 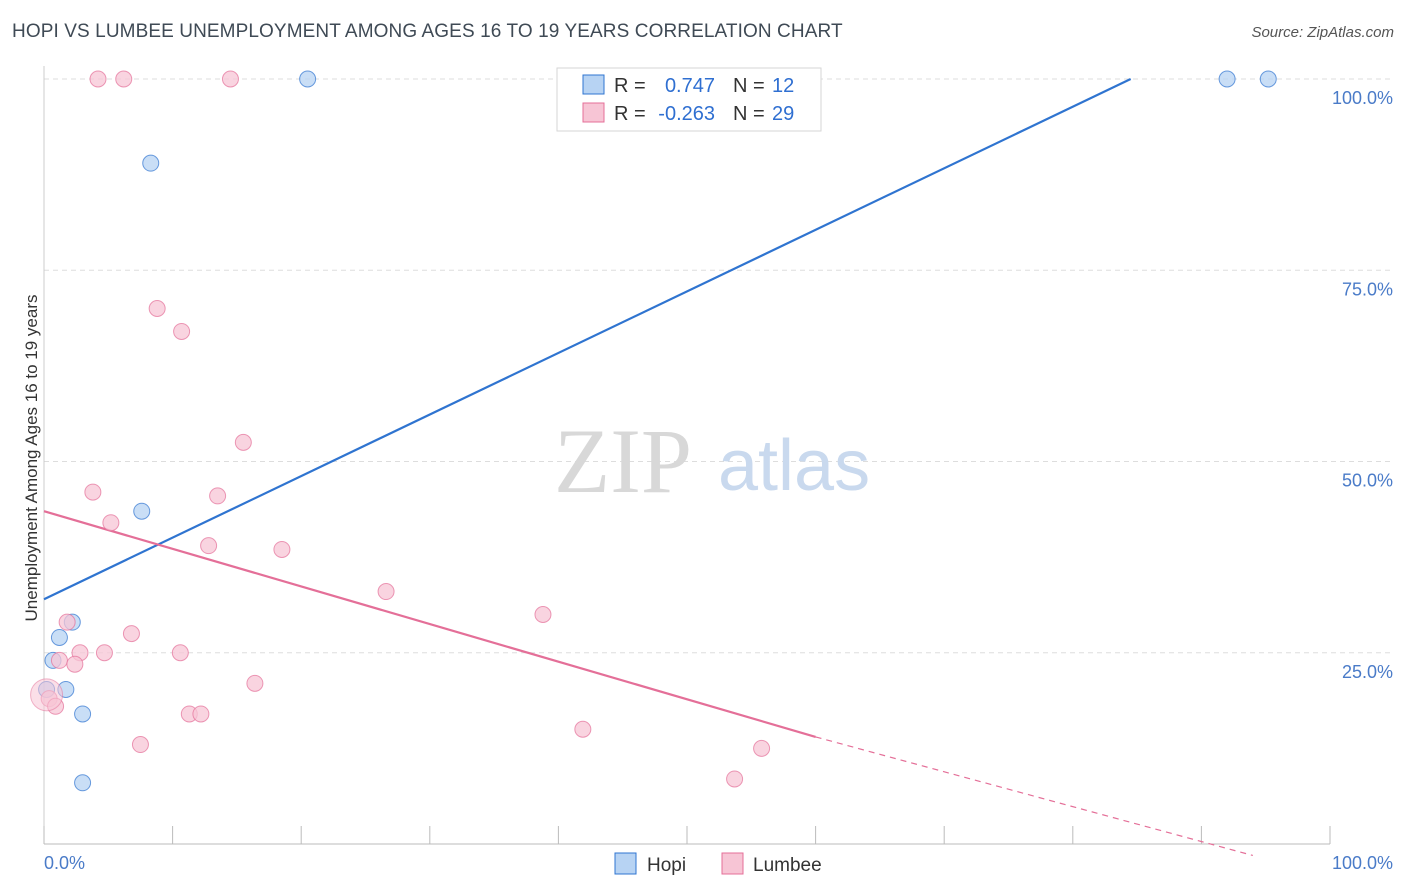 What do you see at coordinates (666, 865) in the screenshot?
I see `series-legend-label-hopi: Hopi` at bounding box center [666, 865].